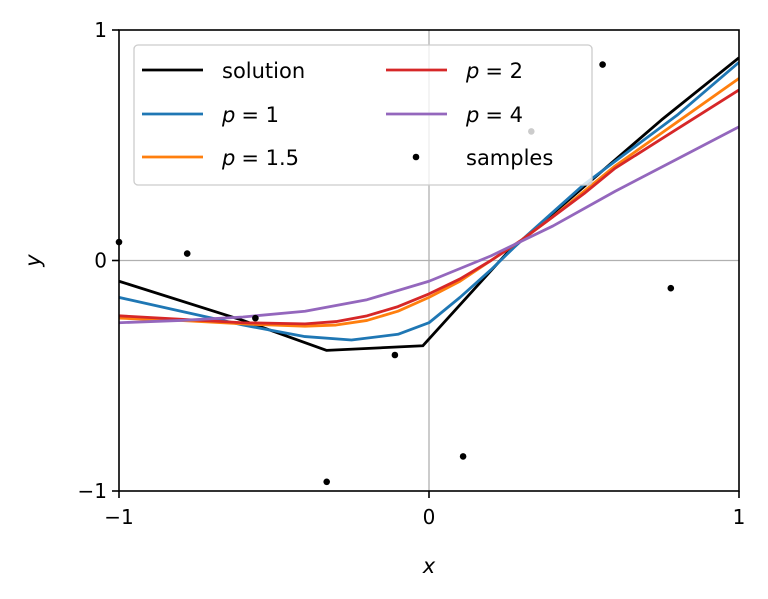 Image resolution: width=768 pixels, height=599 pixels. What do you see at coordinates (33, 261) in the screenshot?
I see `y-axis-label: y` at bounding box center [33, 261].